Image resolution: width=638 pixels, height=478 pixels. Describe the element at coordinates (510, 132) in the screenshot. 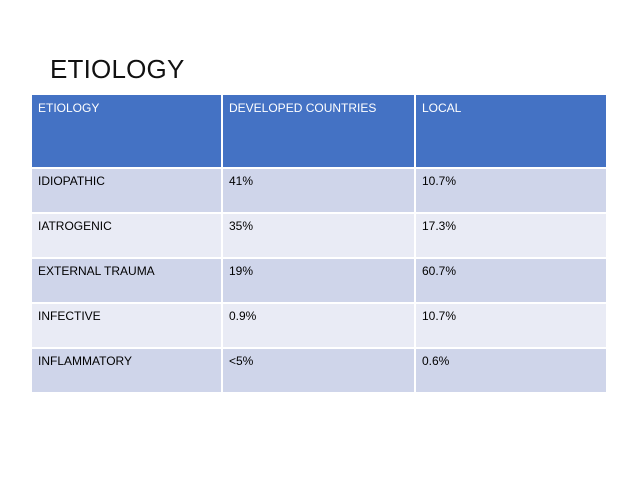

I see `header-local: LOCAL` at that location.